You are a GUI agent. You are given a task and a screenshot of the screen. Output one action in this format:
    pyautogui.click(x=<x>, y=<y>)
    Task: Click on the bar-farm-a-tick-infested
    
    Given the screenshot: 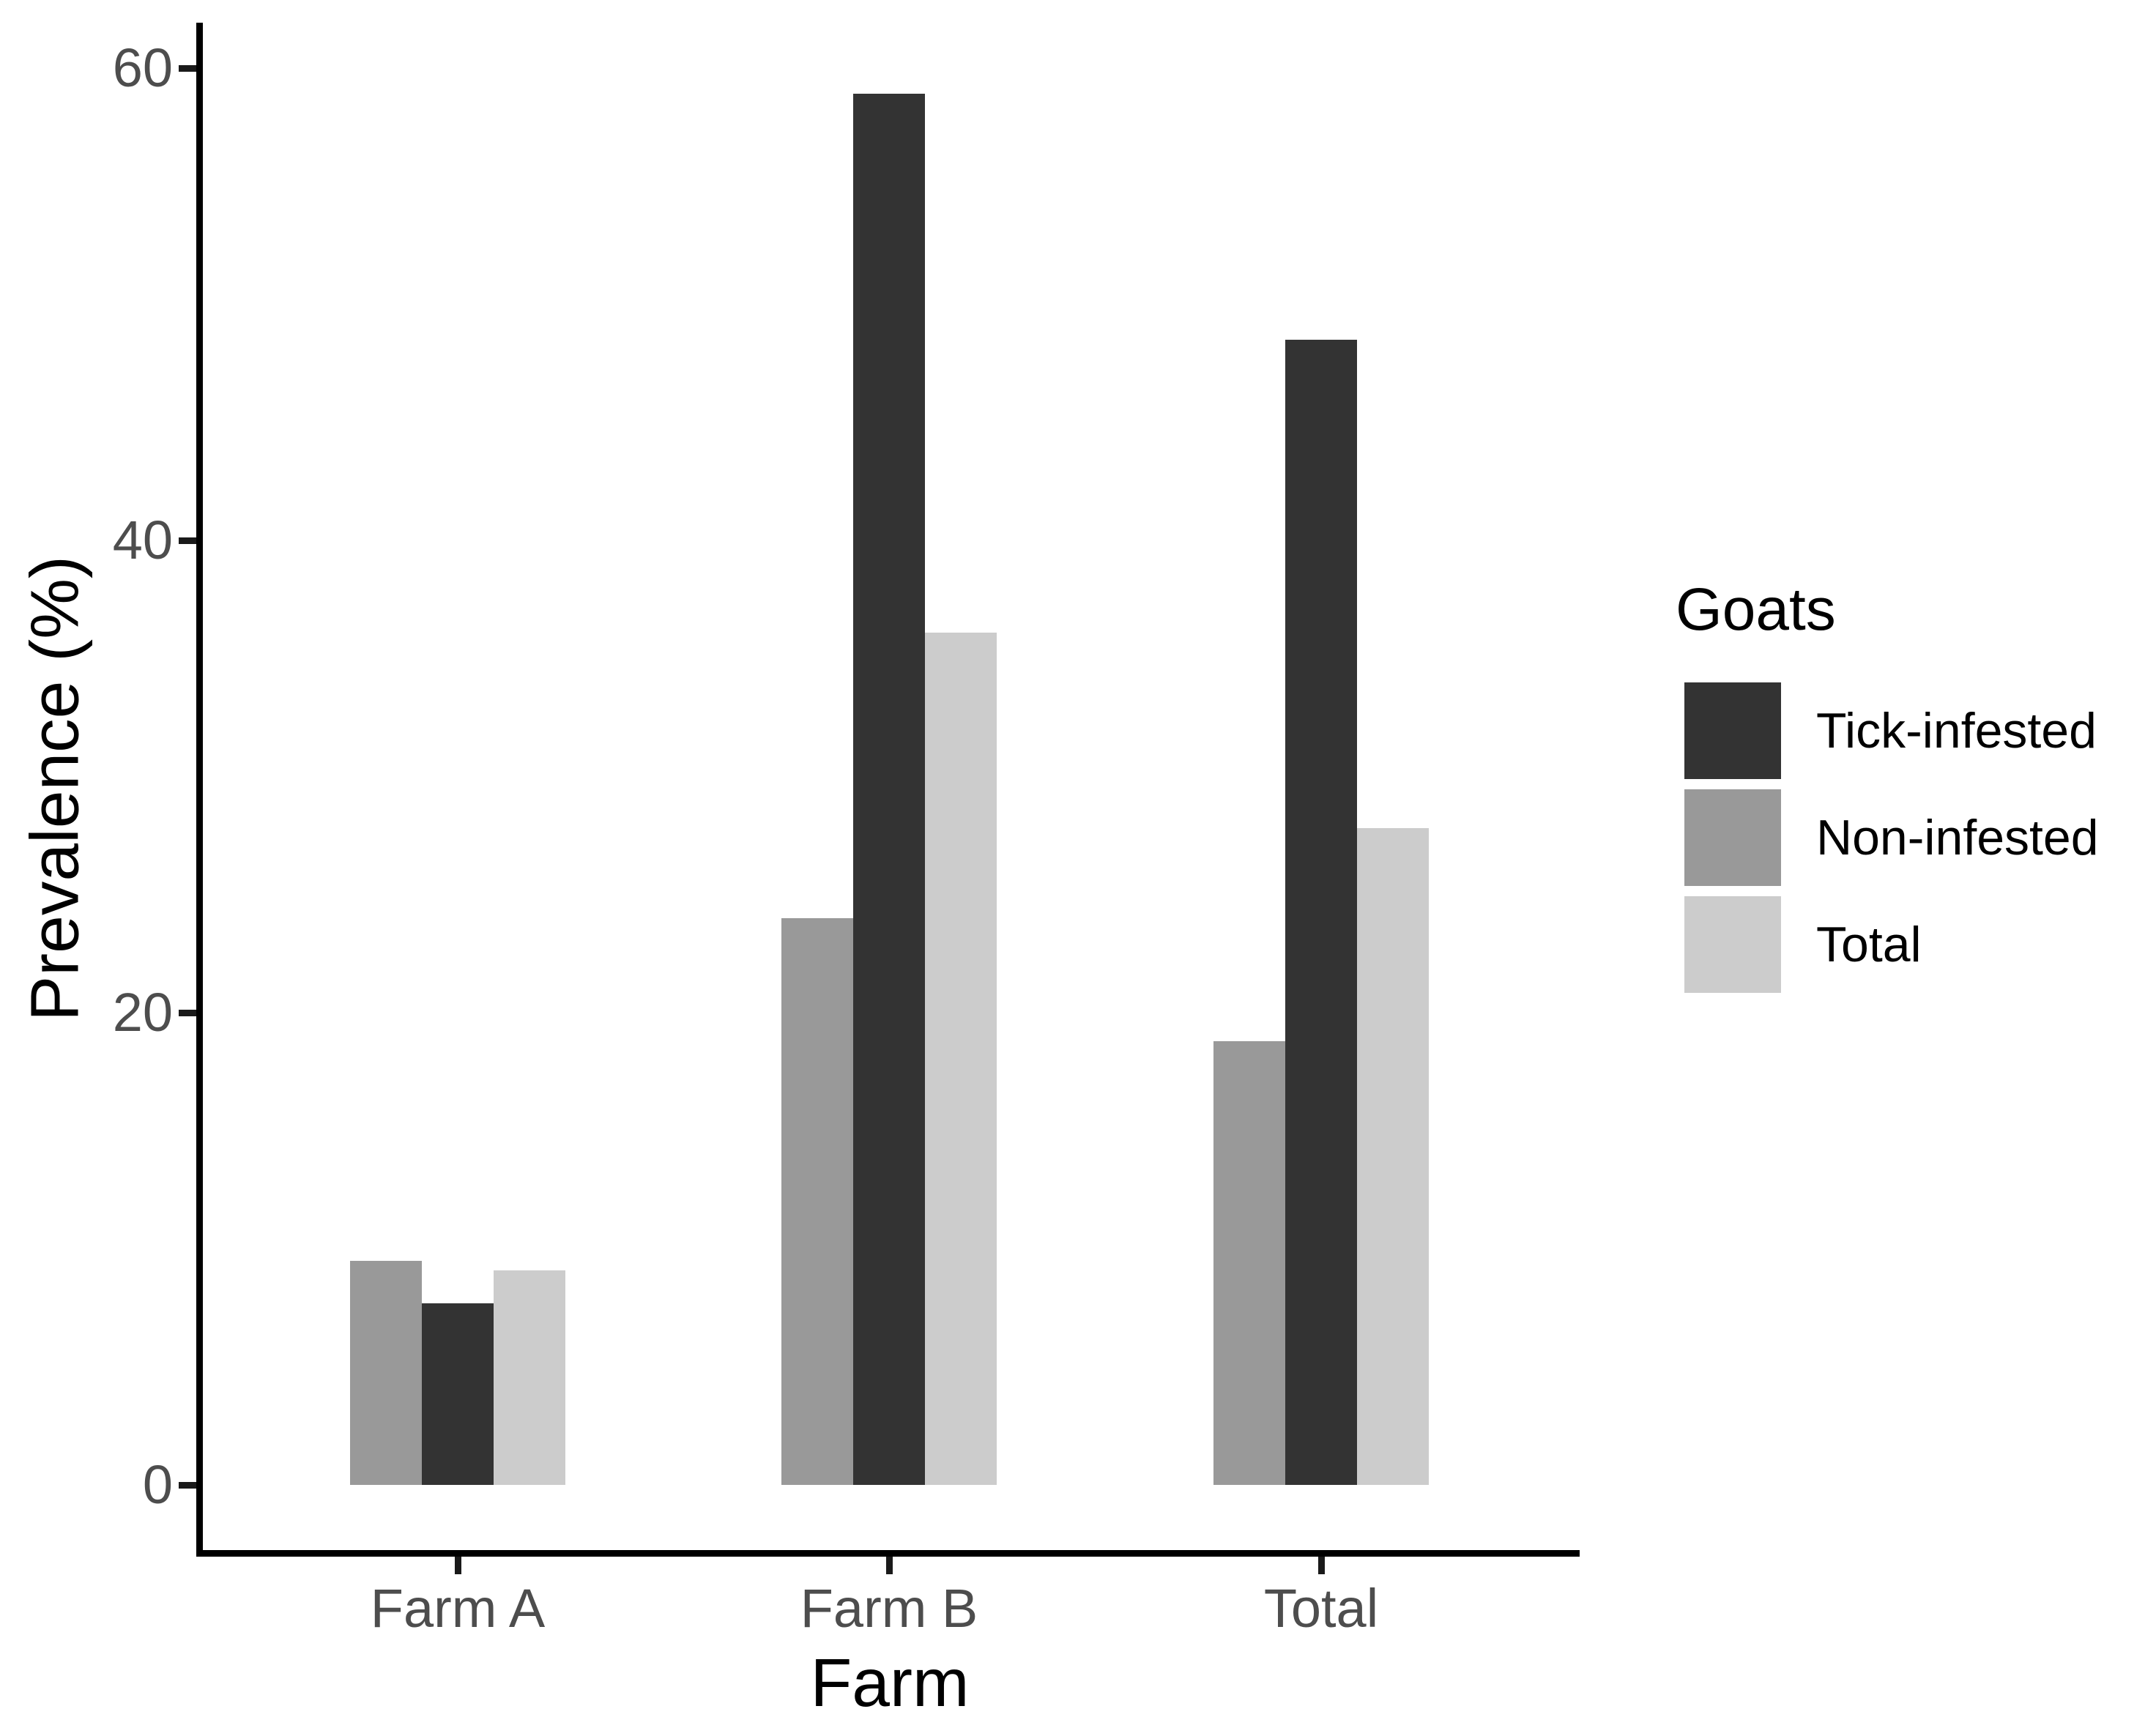 What is the action you would take?
    pyautogui.click(x=458, y=1394)
    